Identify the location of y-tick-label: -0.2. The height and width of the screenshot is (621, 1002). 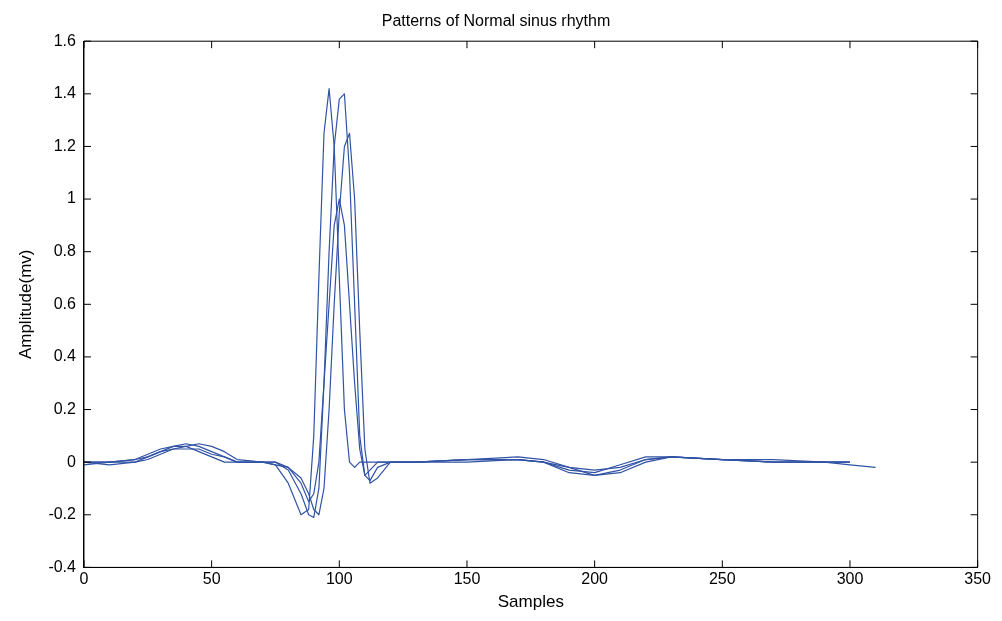
(62, 514).